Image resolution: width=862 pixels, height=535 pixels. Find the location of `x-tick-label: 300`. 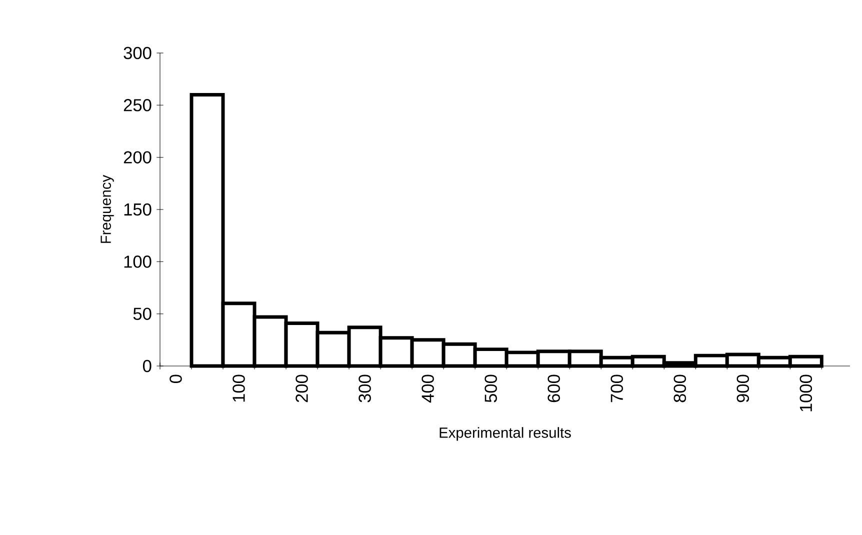

x-tick-label: 300 is located at coordinates (364, 388).